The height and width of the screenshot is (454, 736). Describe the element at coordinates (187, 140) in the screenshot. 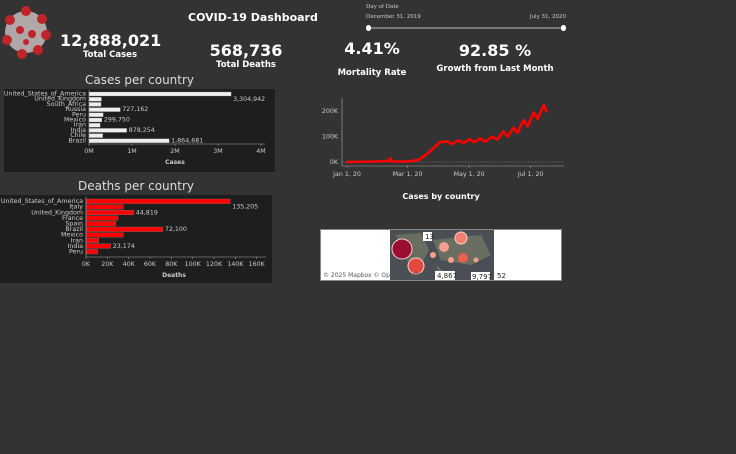

I see `bar-value-label: 1,864,681` at that location.